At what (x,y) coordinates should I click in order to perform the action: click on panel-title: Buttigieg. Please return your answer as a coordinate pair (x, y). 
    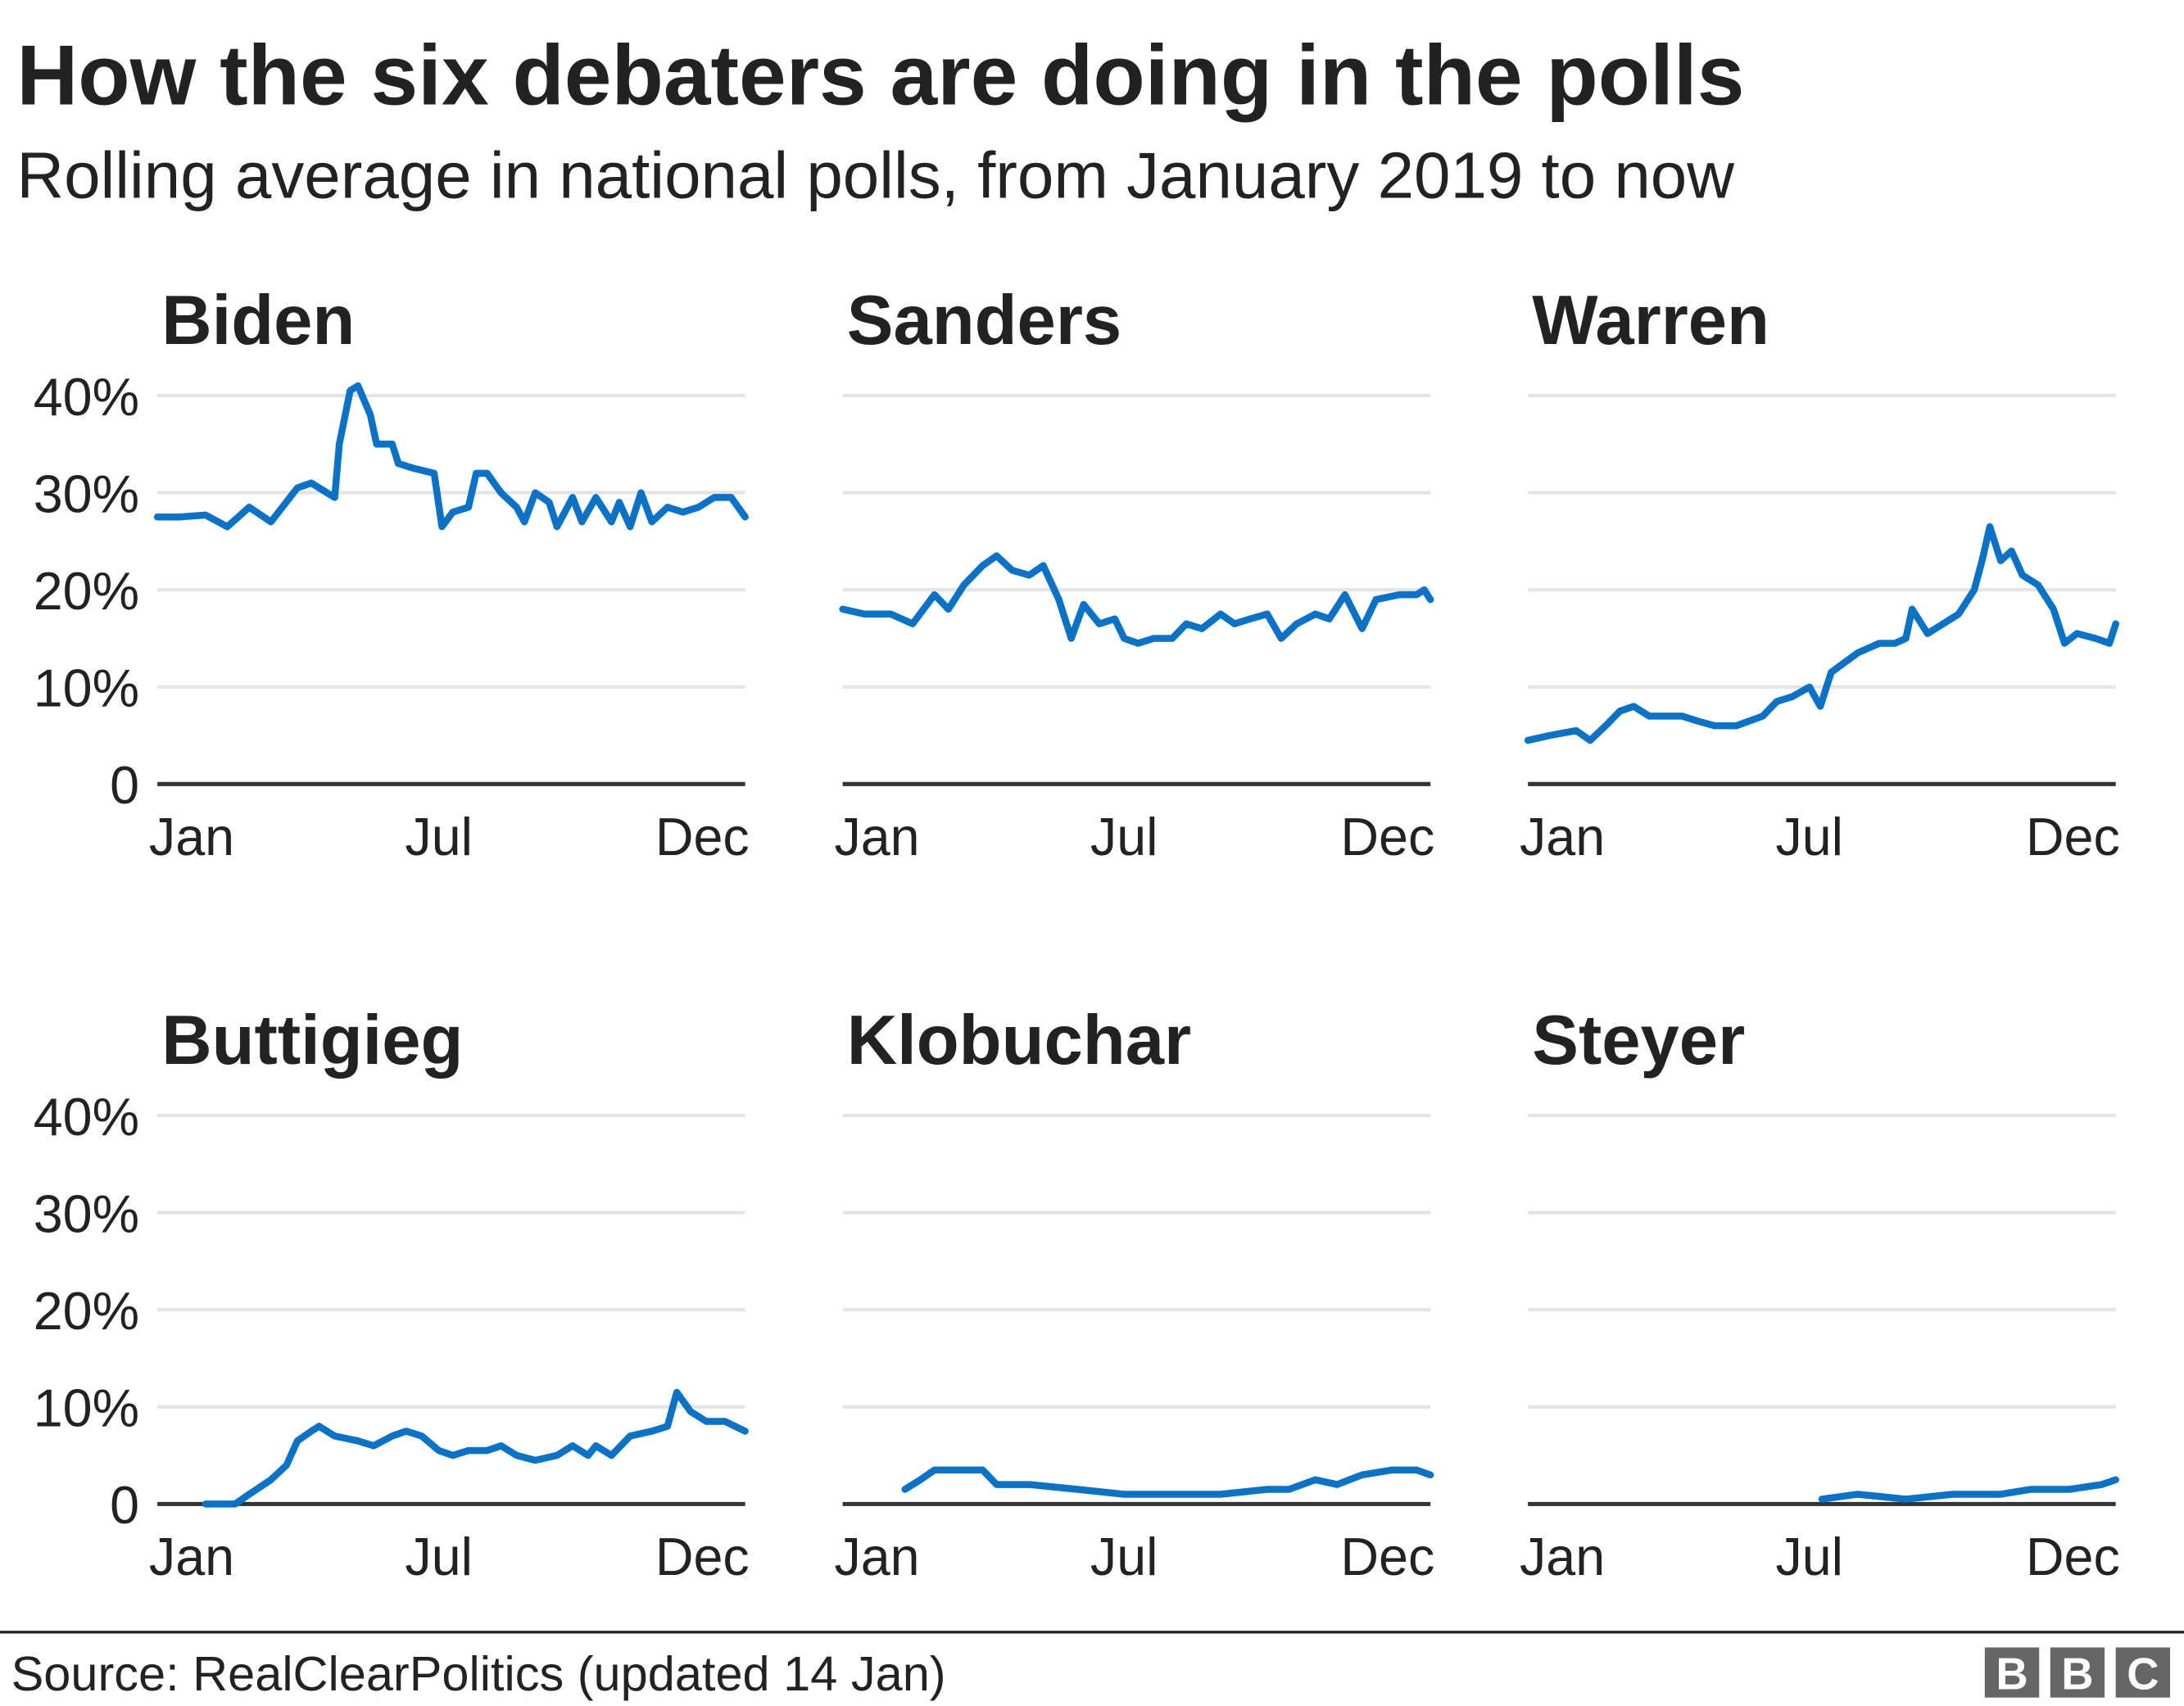
    Looking at the image, I should click on (312, 1040).